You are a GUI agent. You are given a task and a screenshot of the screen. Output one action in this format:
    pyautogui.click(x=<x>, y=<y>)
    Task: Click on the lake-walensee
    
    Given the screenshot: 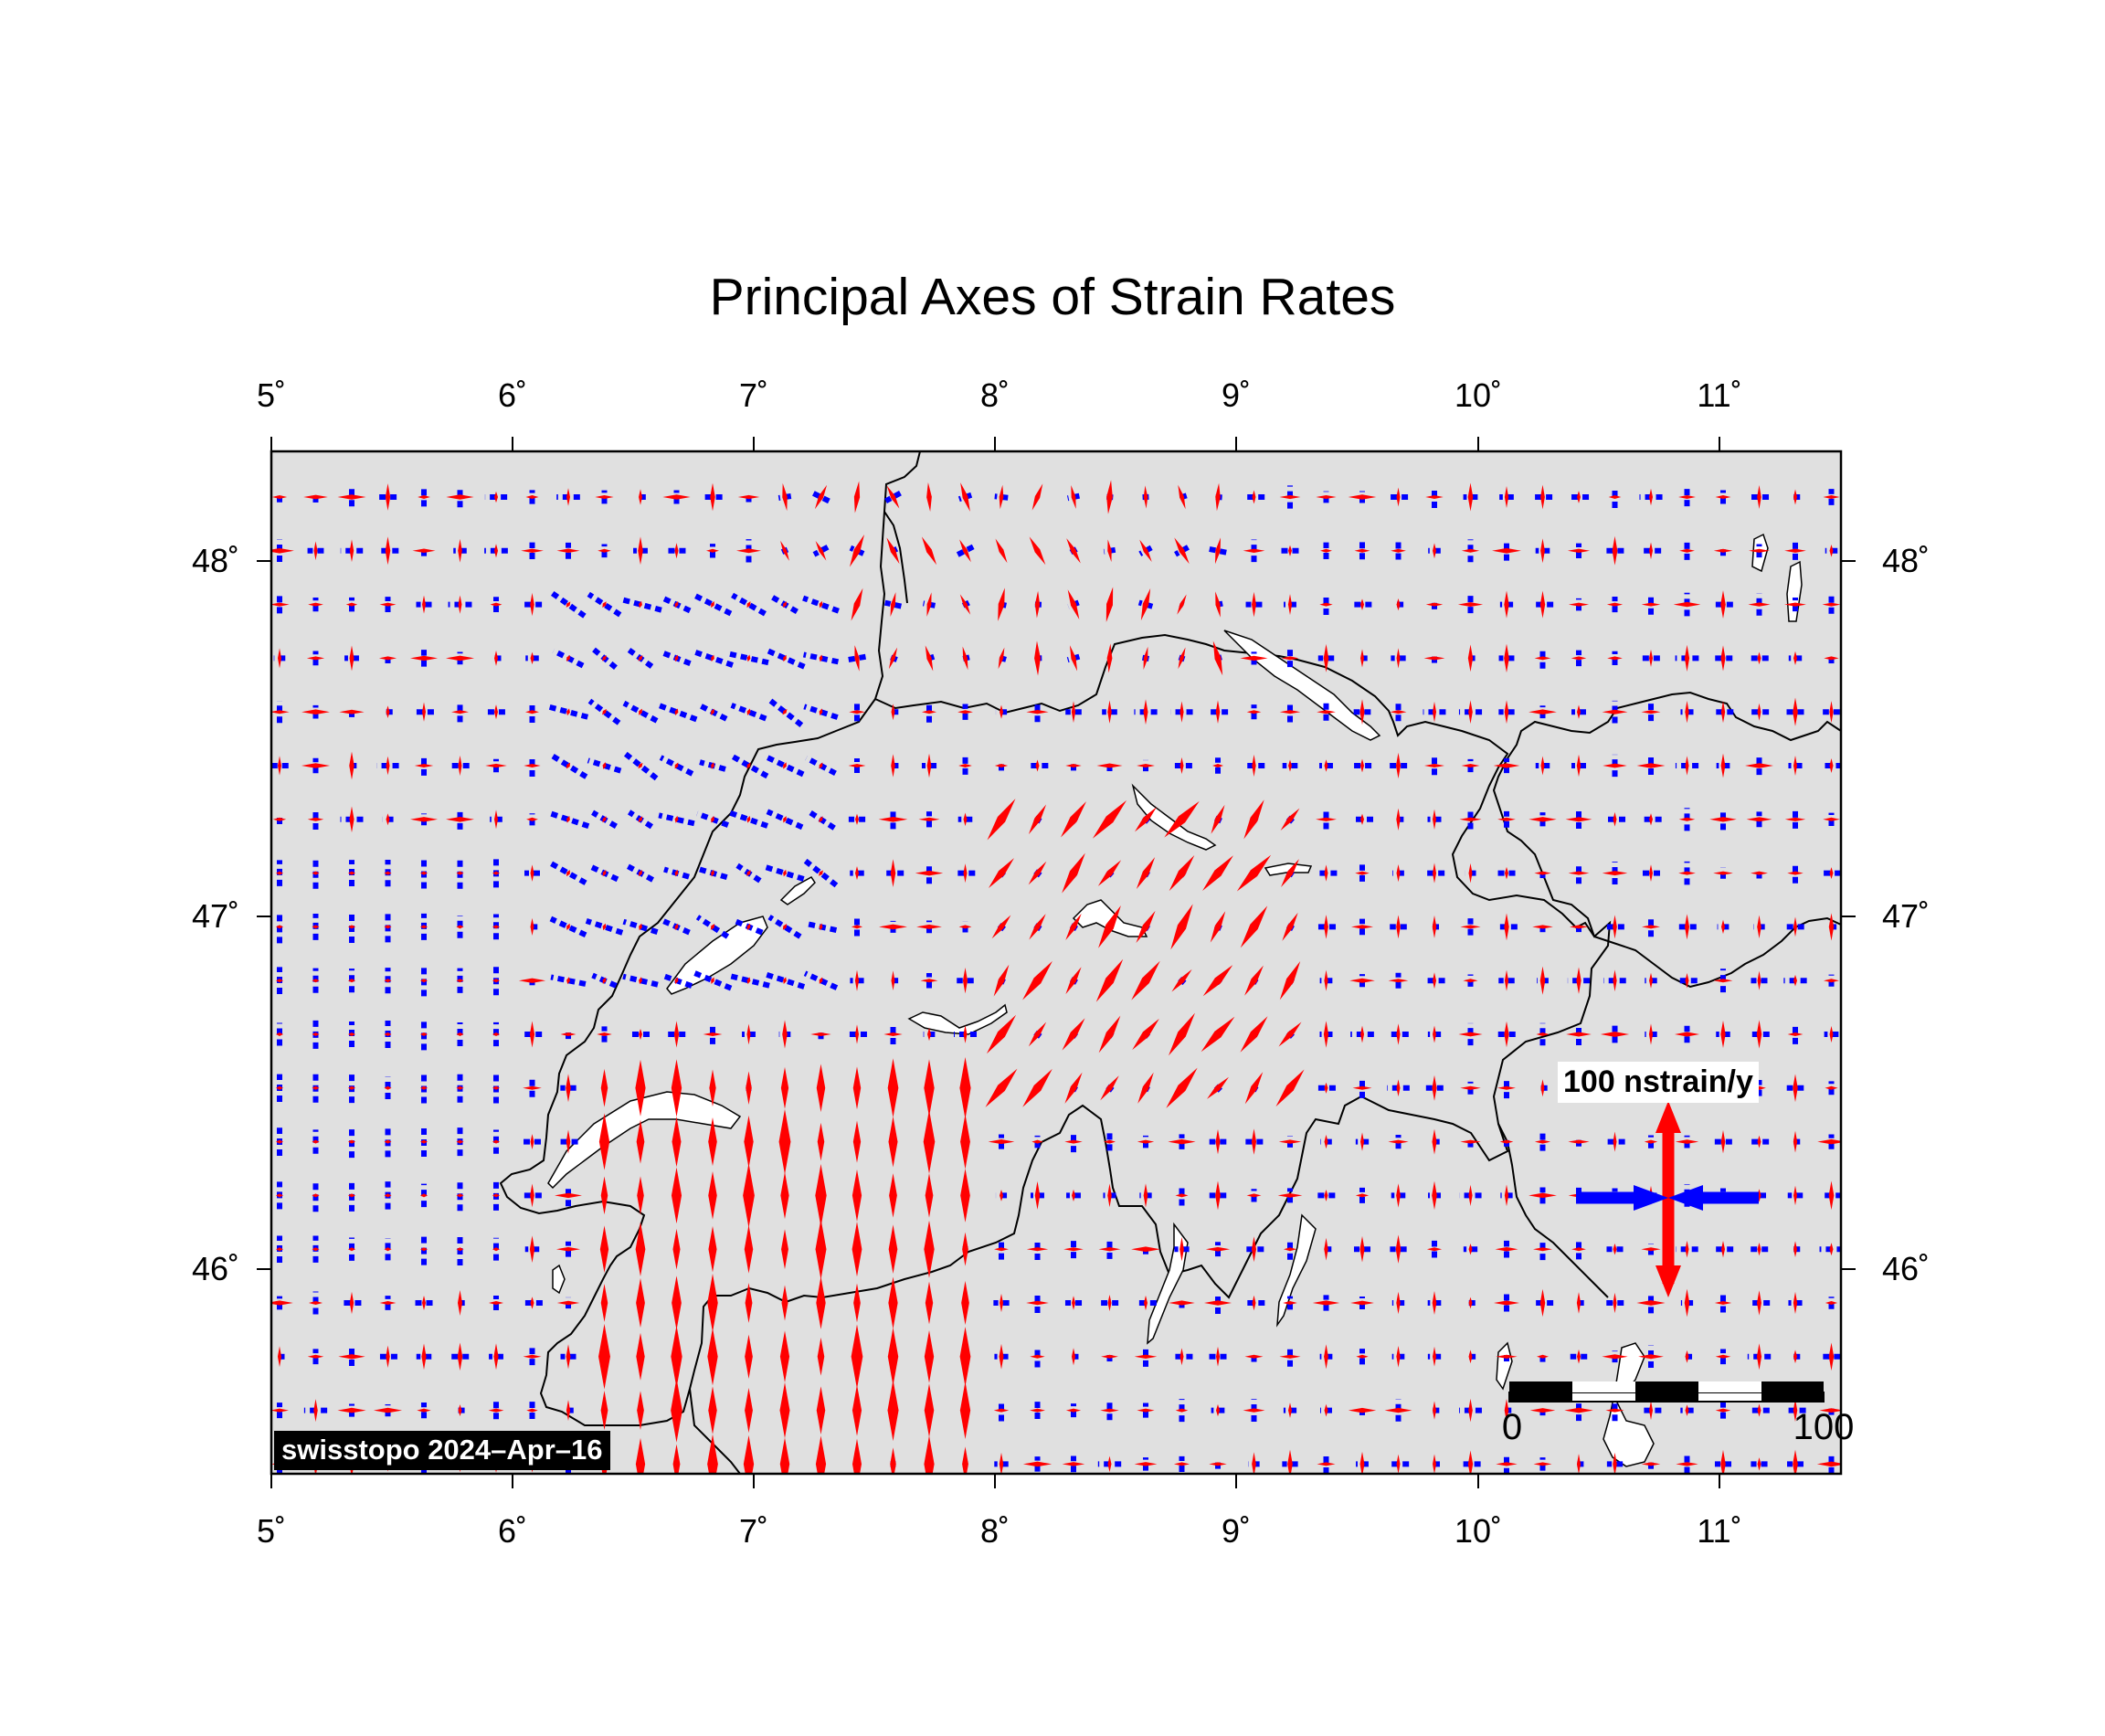 What is the action you would take?
    pyautogui.click(x=1288, y=869)
    